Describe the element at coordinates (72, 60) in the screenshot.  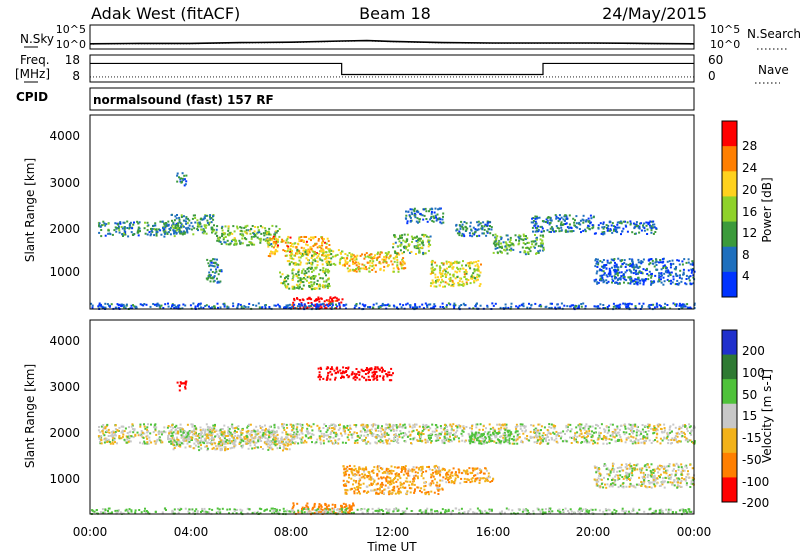
I see `freq-tick-top: 18` at that location.